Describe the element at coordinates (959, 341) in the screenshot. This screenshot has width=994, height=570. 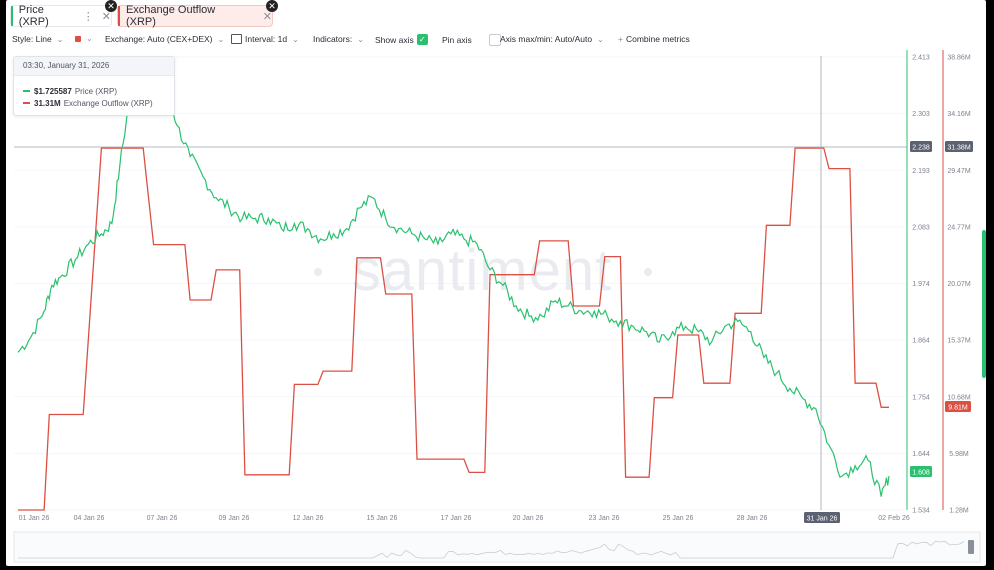
I see `outflow-tick-label: 15.37M` at that location.